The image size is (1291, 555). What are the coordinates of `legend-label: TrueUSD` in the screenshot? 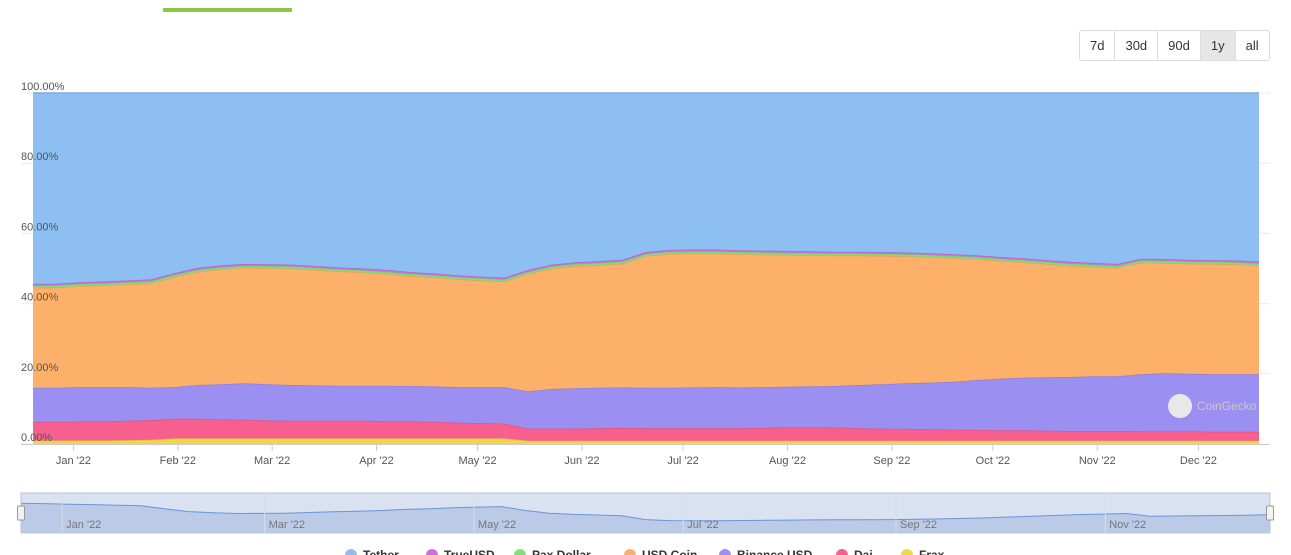 It's located at (469, 551).